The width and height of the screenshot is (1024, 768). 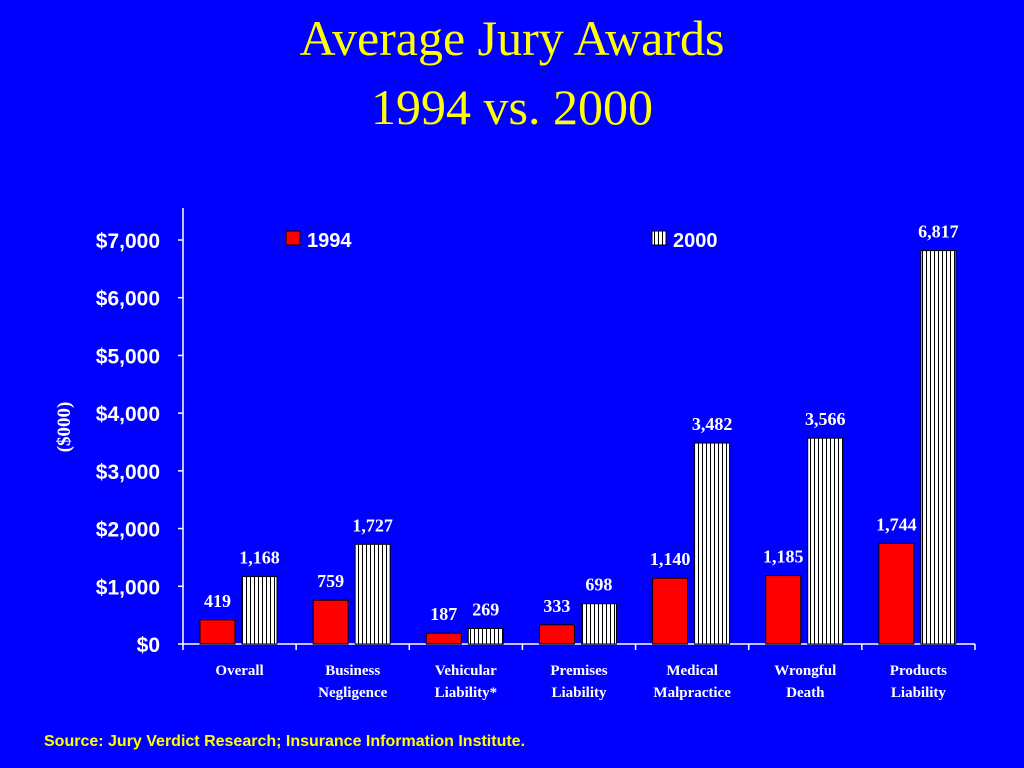 What do you see at coordinates (443, 614) in the screenshot?
I see `data-label-1994: 187` at bounding box center [443, 614].